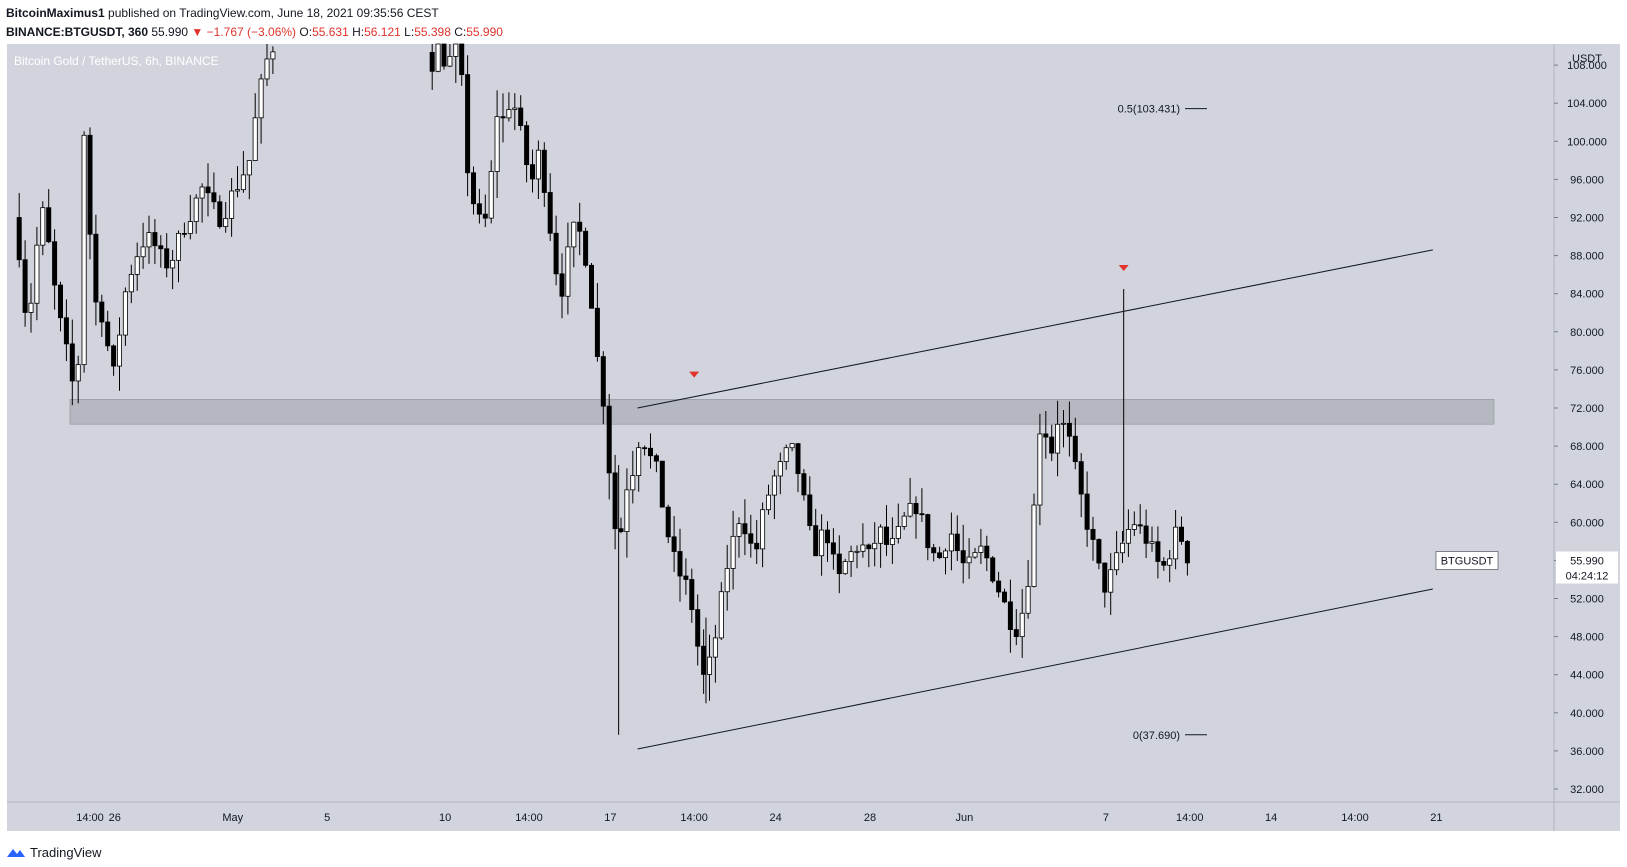 The width and height of the screenshot is (1627, 867). I want to click on channel-lower-line, so click(1035, 669).